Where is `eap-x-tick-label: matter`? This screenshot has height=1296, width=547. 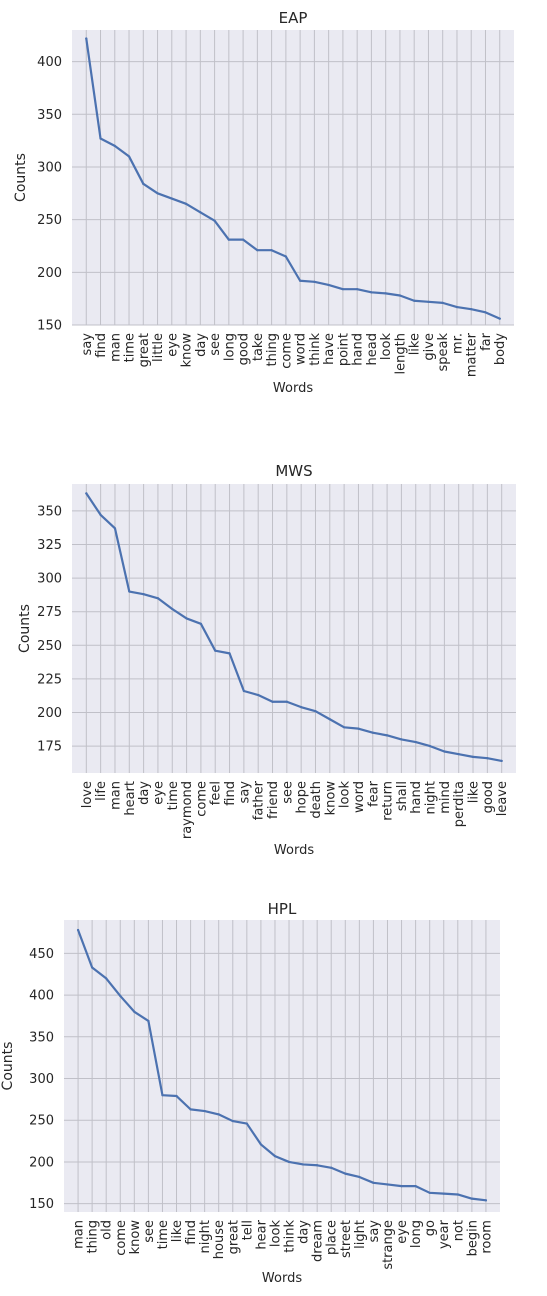 eap-x-tick-label: matter is located at coordinates (472, 354).